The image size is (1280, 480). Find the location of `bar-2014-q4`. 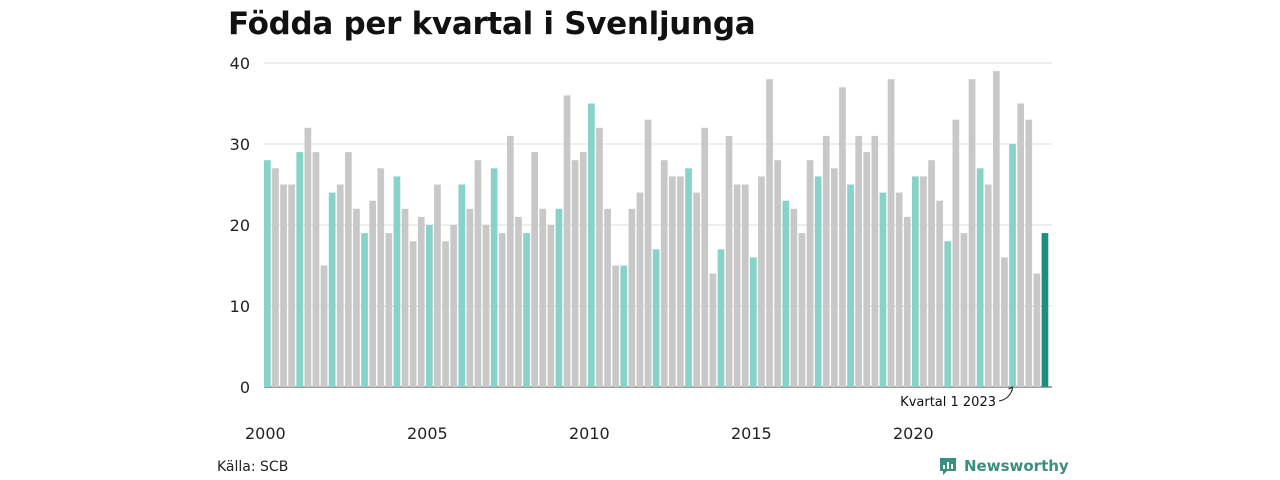

bar-2014-q4 is located at coordinates (745, 285).